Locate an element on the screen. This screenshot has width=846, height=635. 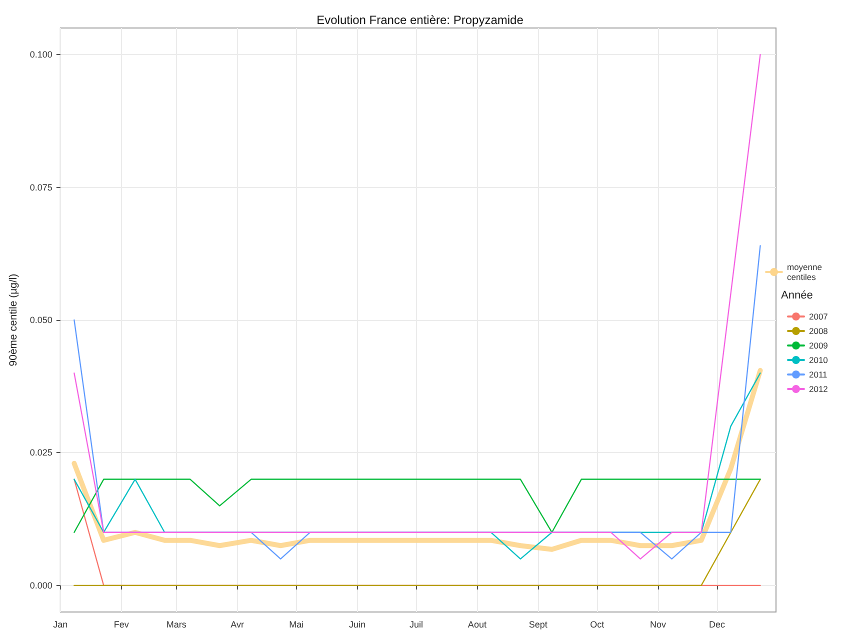
legend-label: 2009 is located at coordinates (818, 345).